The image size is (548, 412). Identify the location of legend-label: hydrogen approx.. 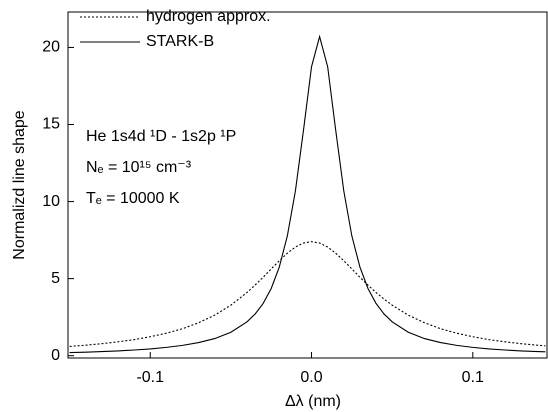
(208, 16).